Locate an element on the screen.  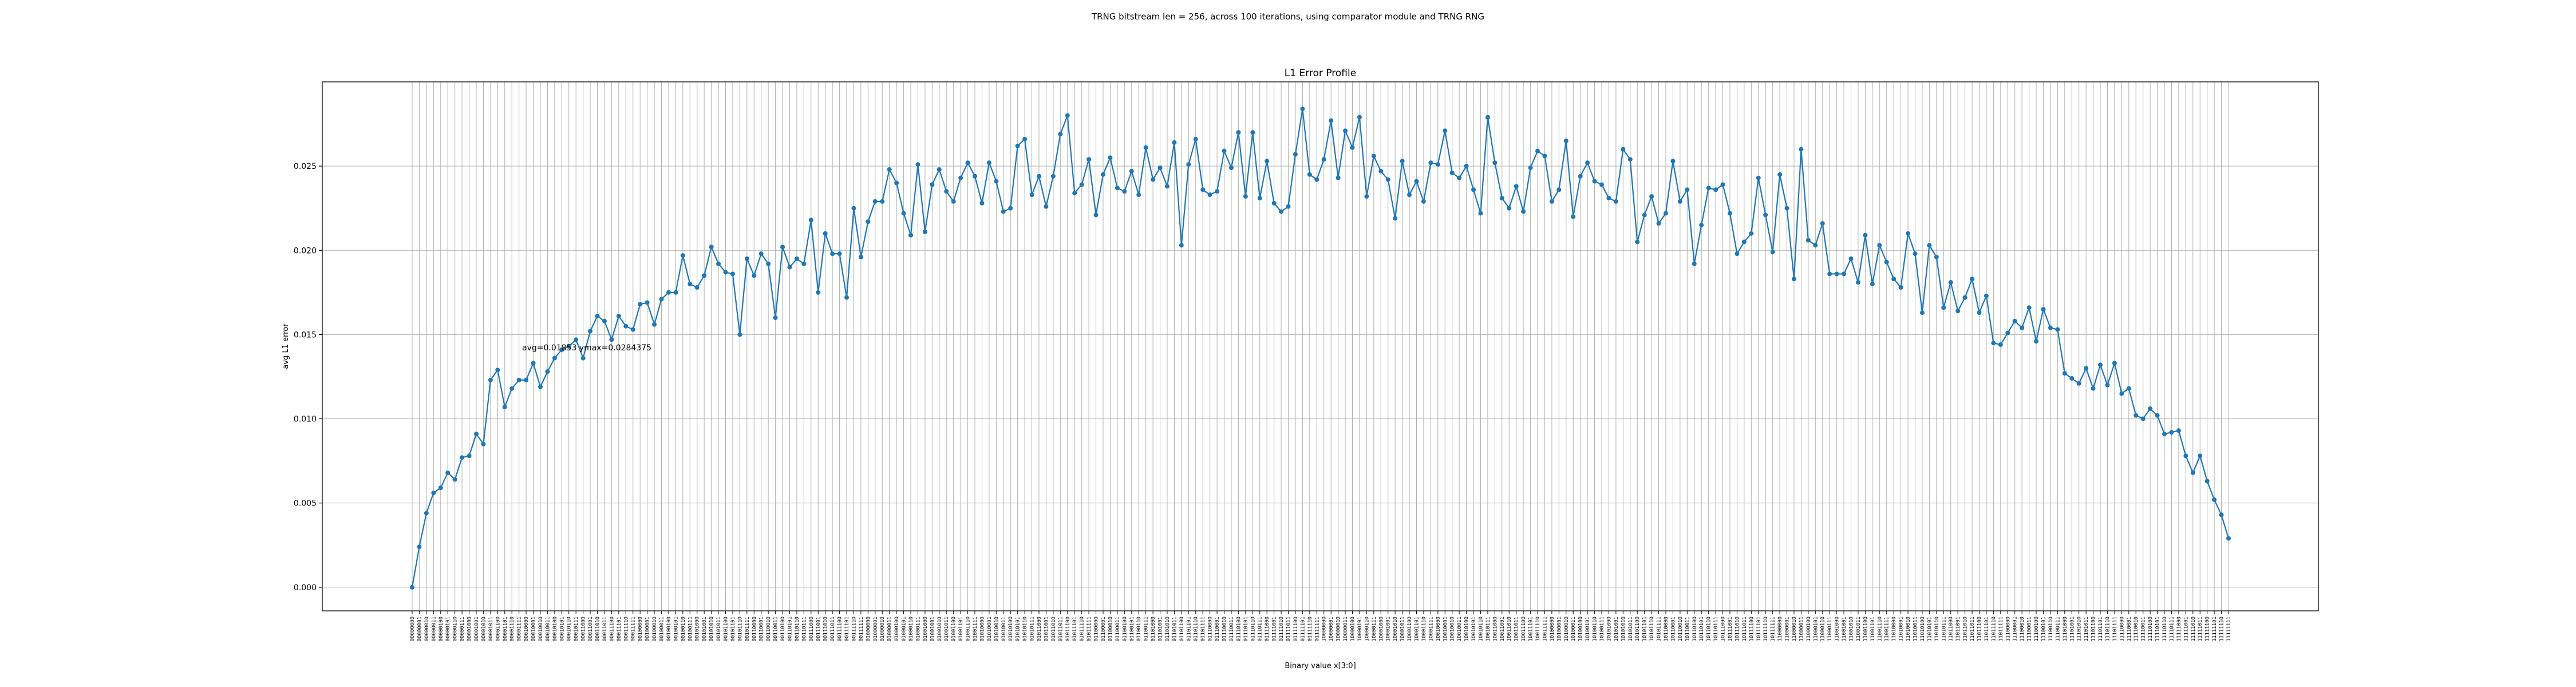
x-tick-label: 10100011 is located at coordinates (1574, 629).